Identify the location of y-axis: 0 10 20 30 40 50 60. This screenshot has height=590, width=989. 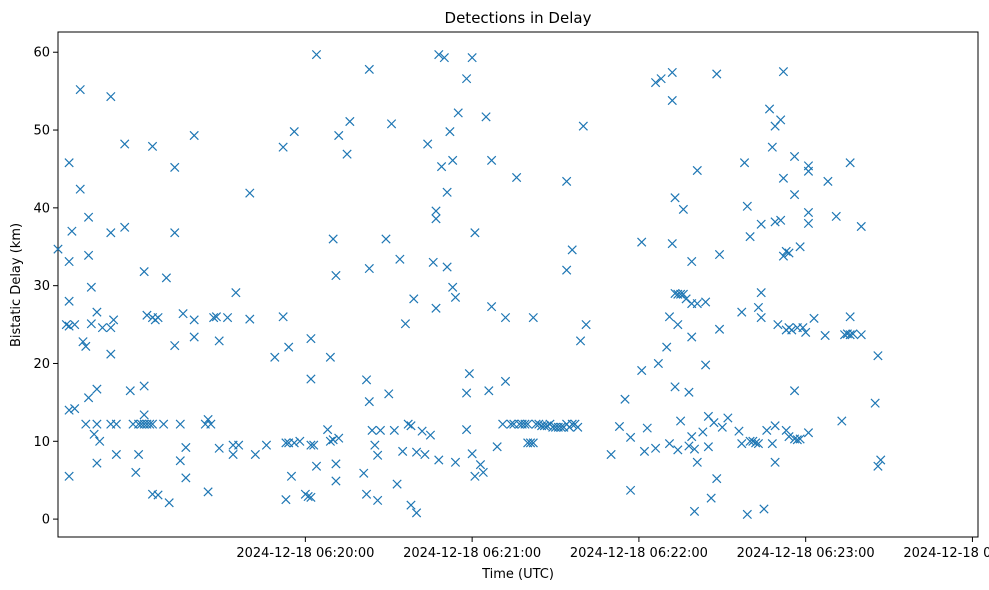
(45, 287).